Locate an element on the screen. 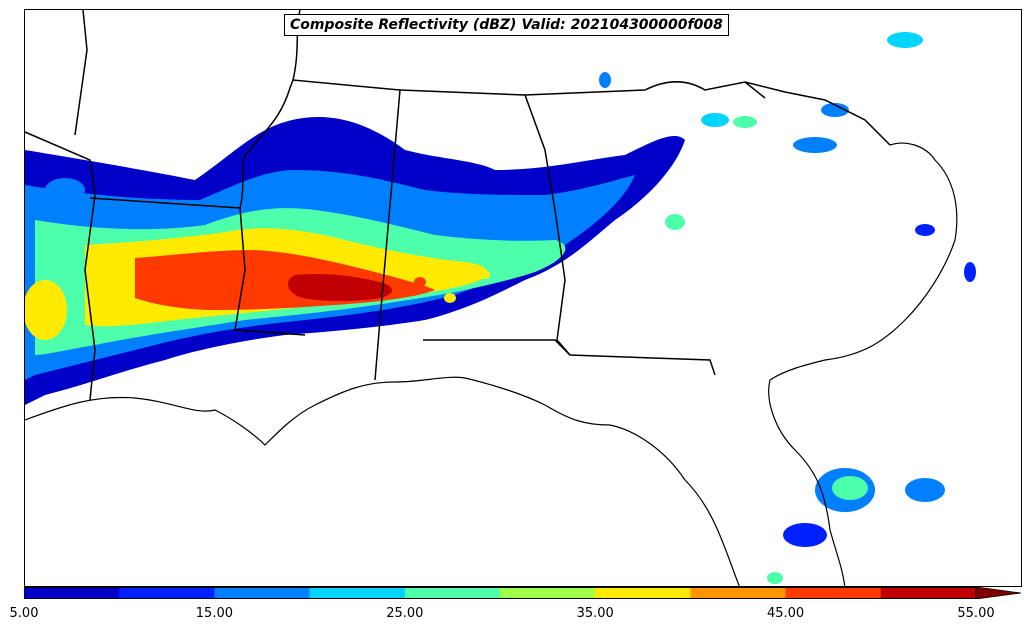 The image size is (1033, 633). colorbar is located at coordinates (523, 593).